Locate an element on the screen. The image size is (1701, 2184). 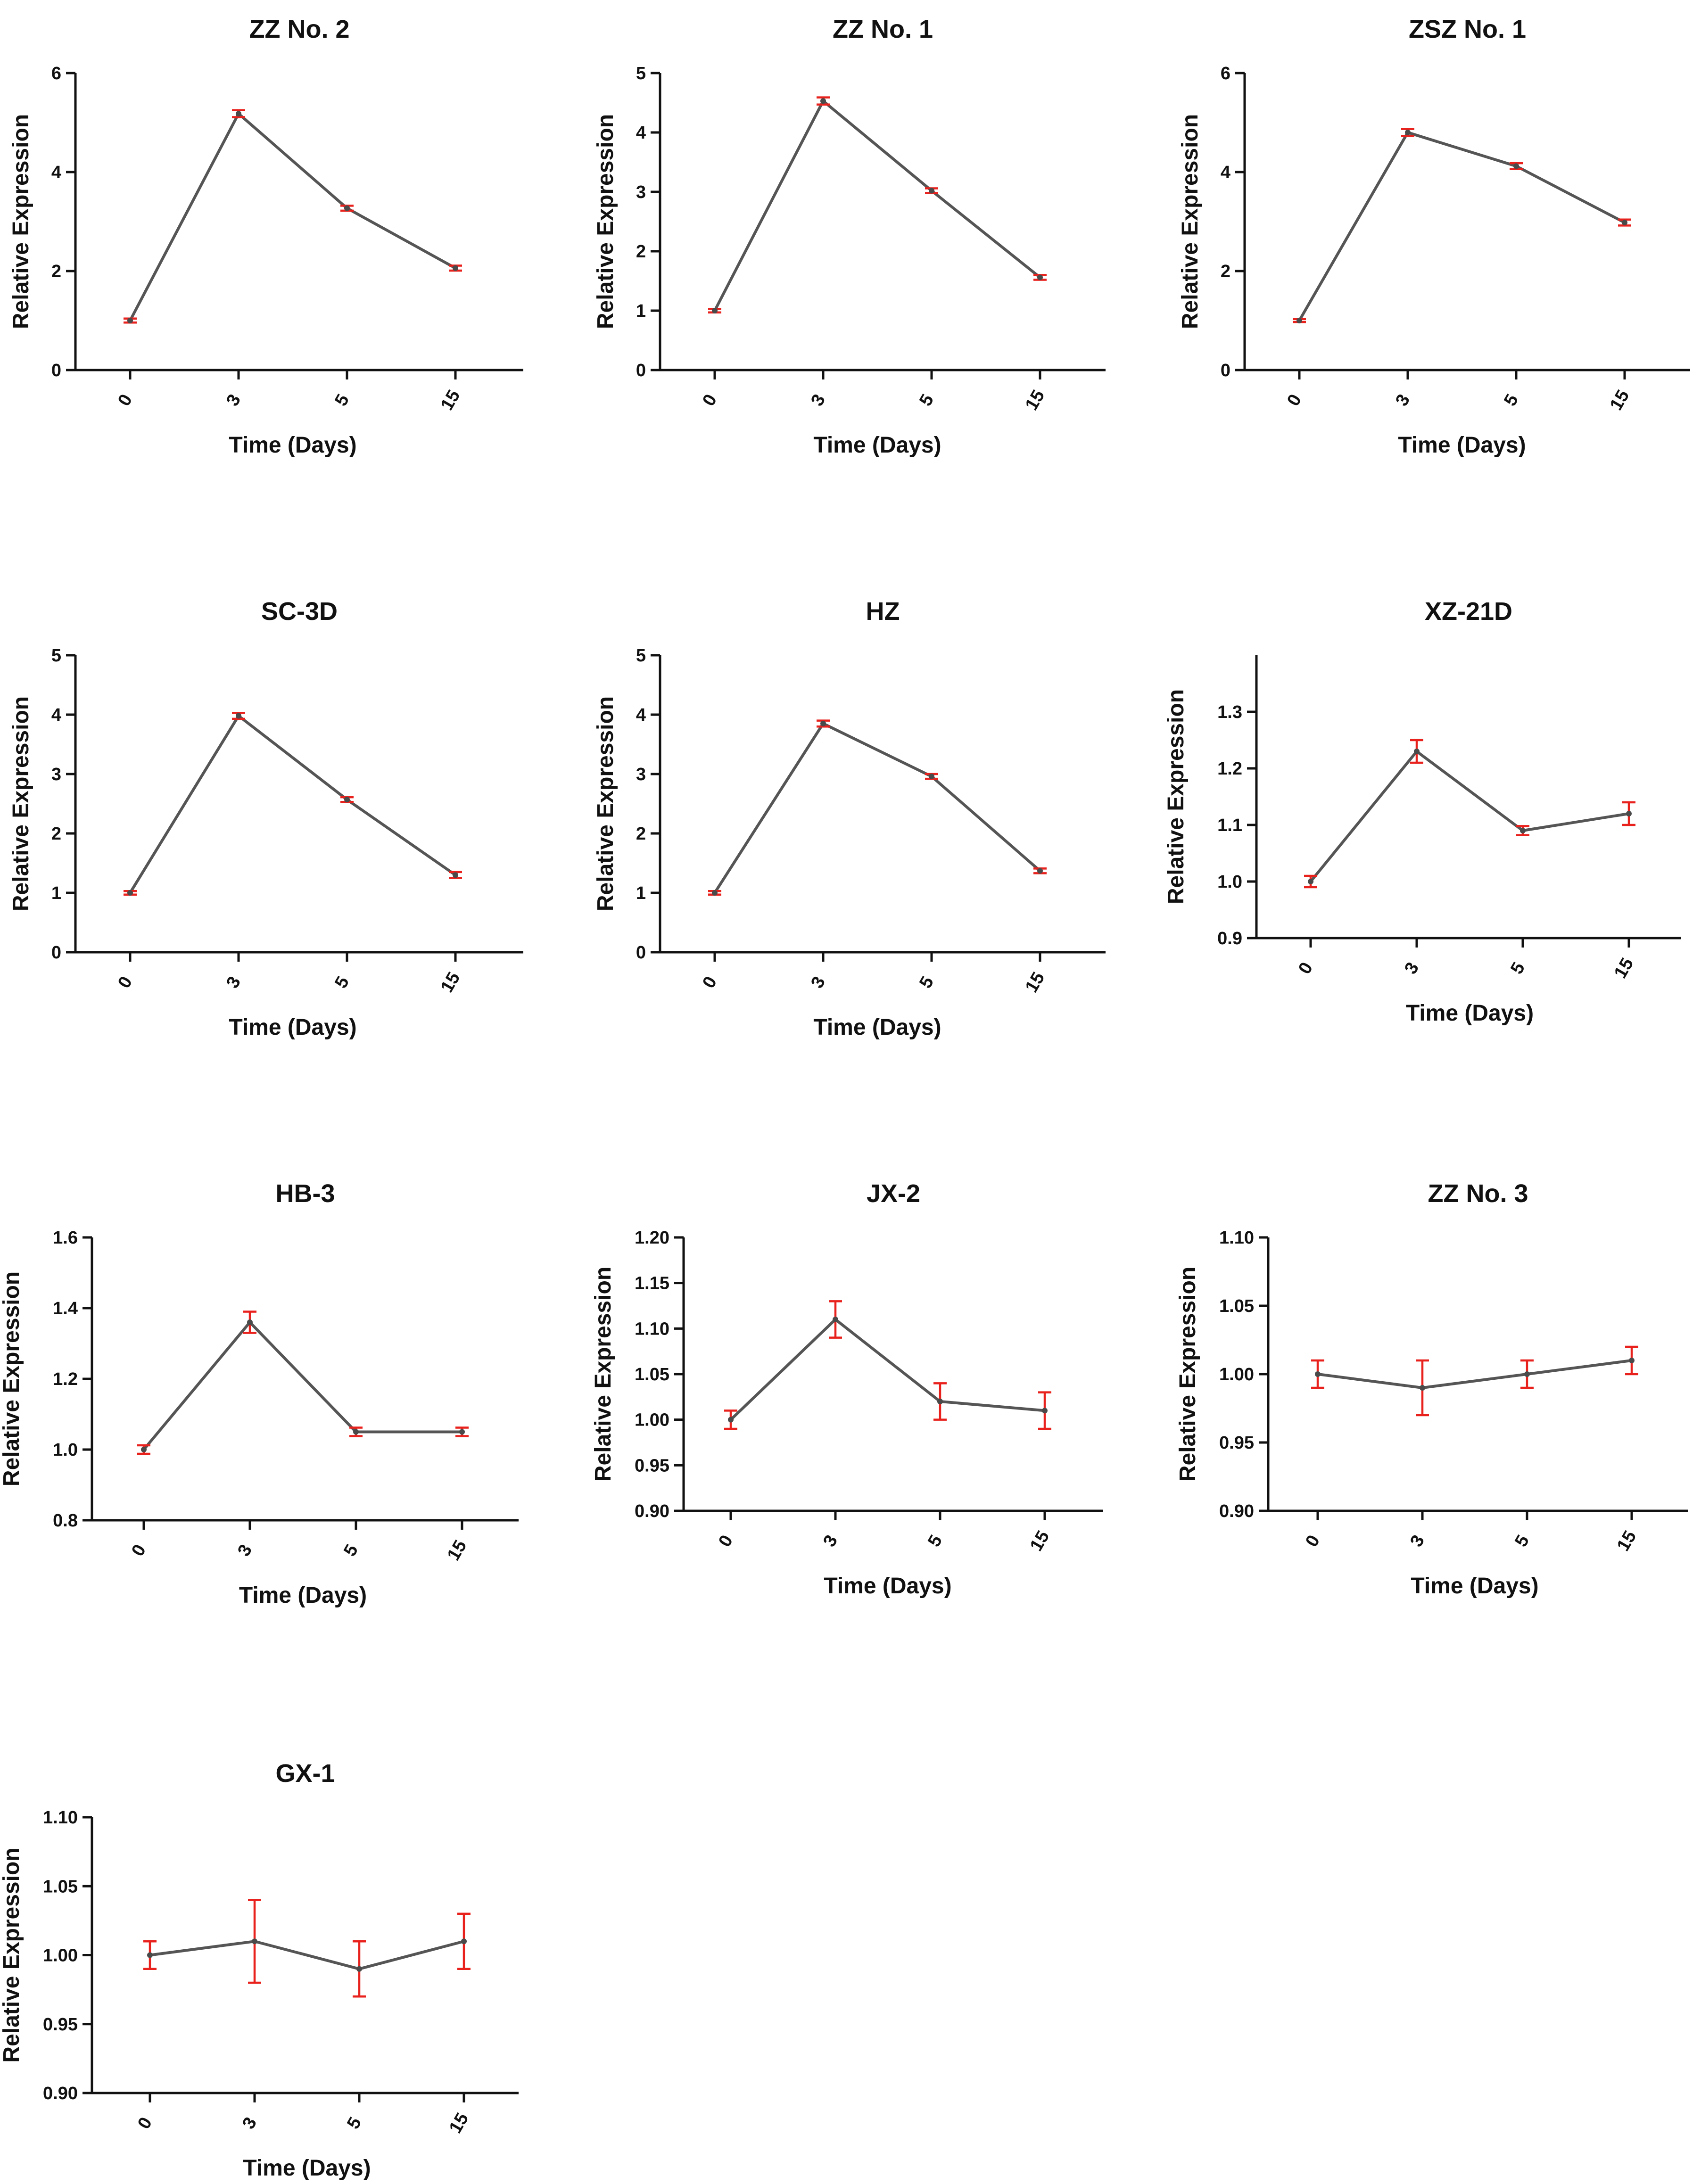
y-tick-label: 1.4 is located at coordinates (65, 1309).